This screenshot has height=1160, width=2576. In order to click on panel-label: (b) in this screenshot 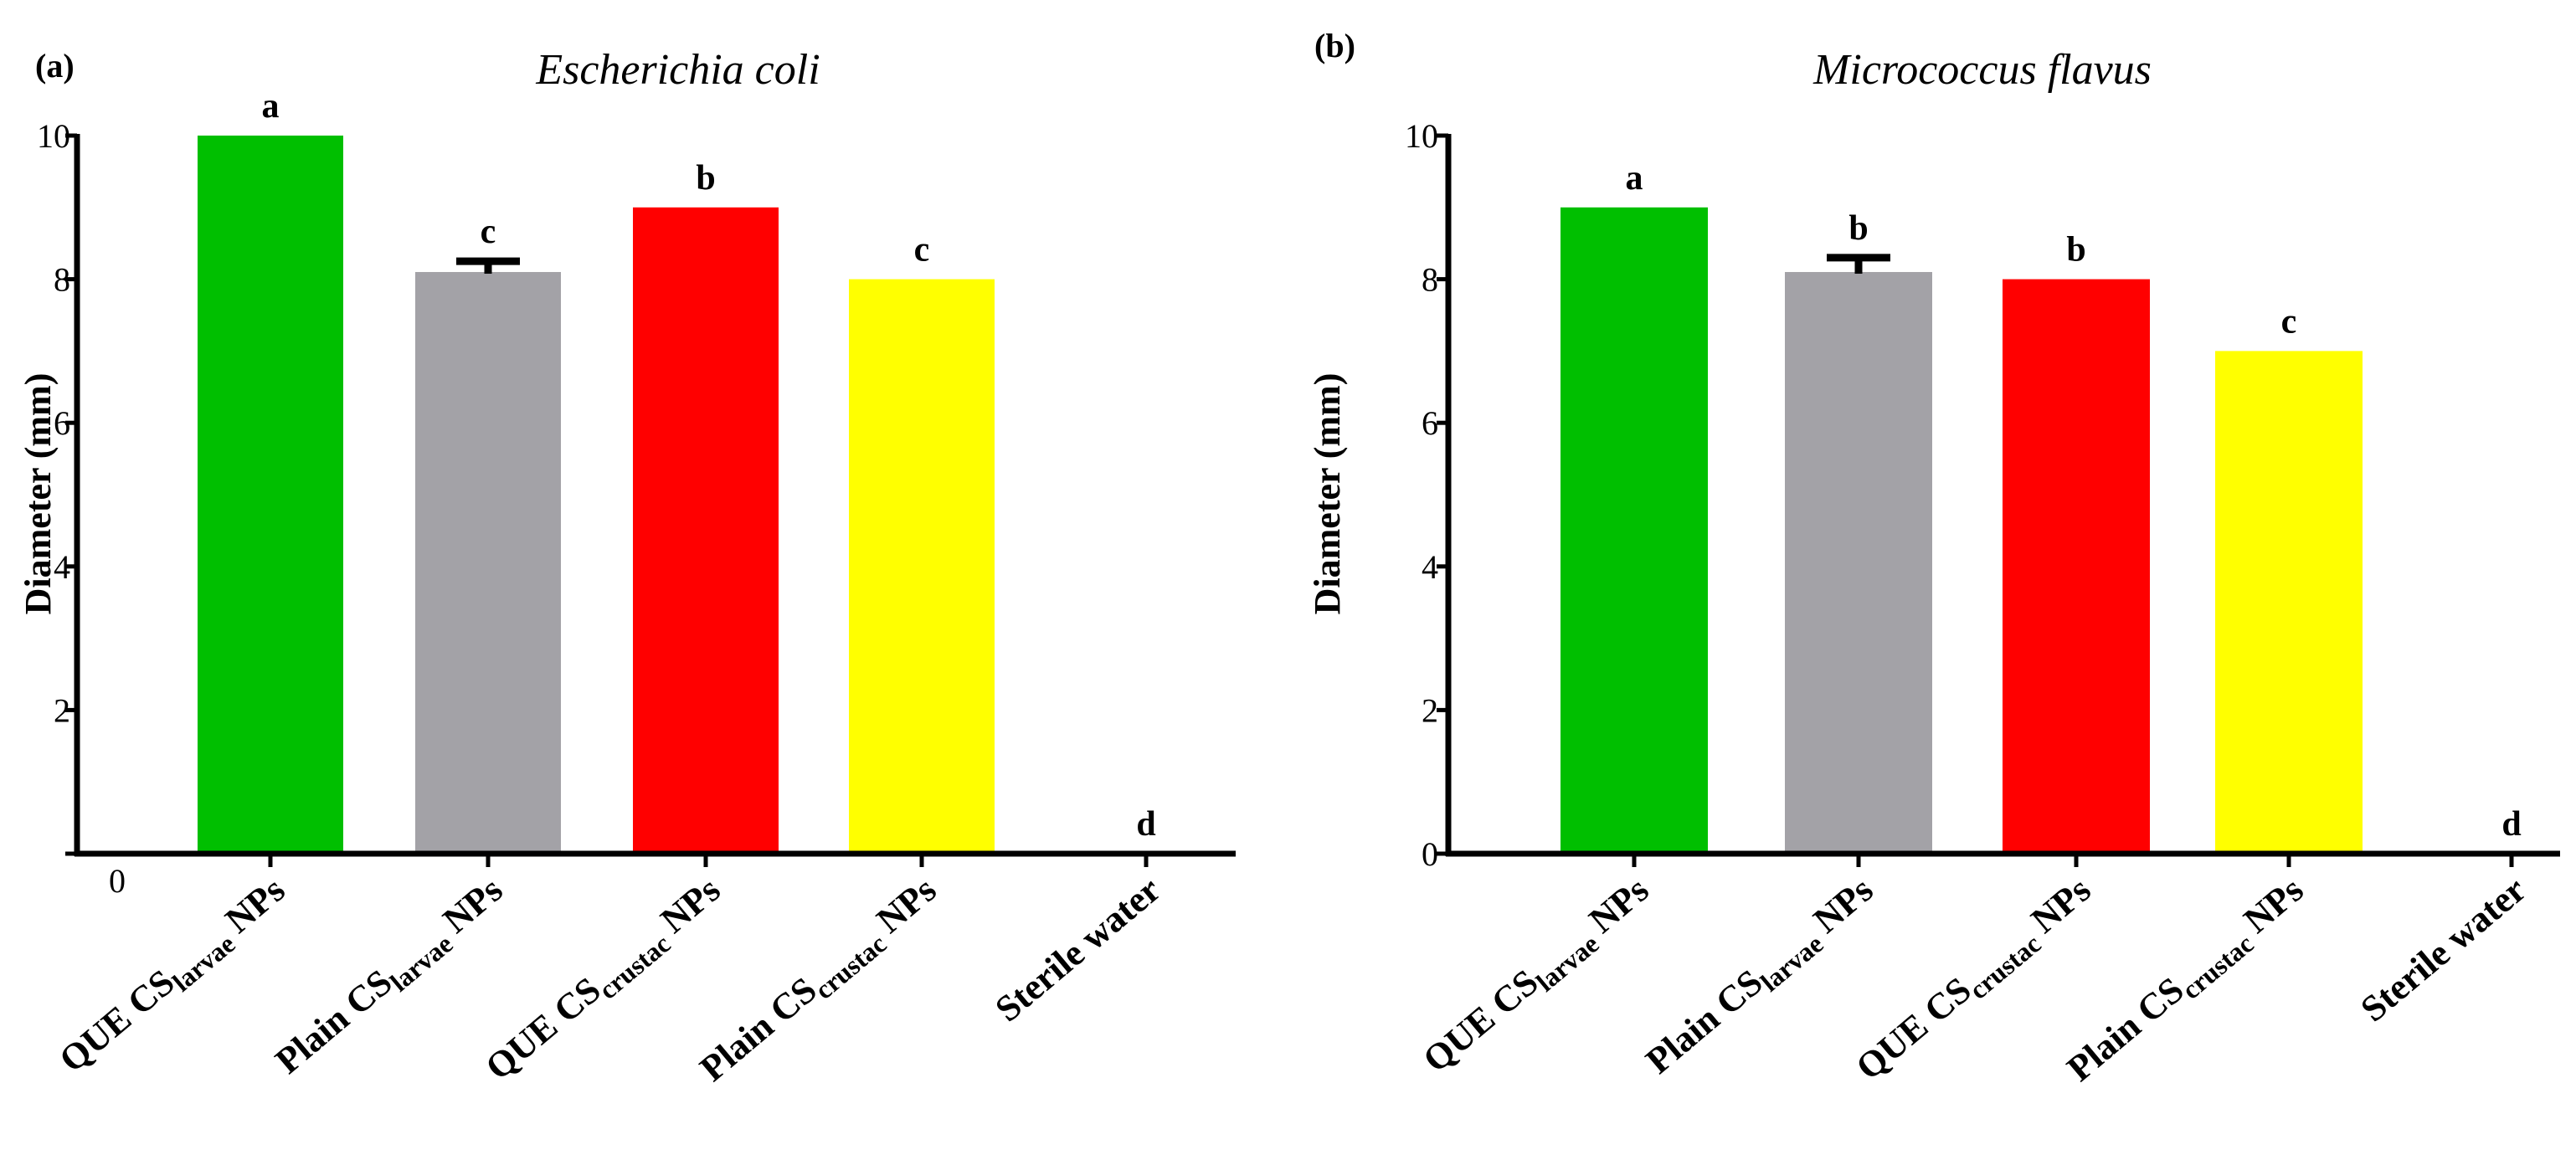, I will do `click(1335, 45)`.